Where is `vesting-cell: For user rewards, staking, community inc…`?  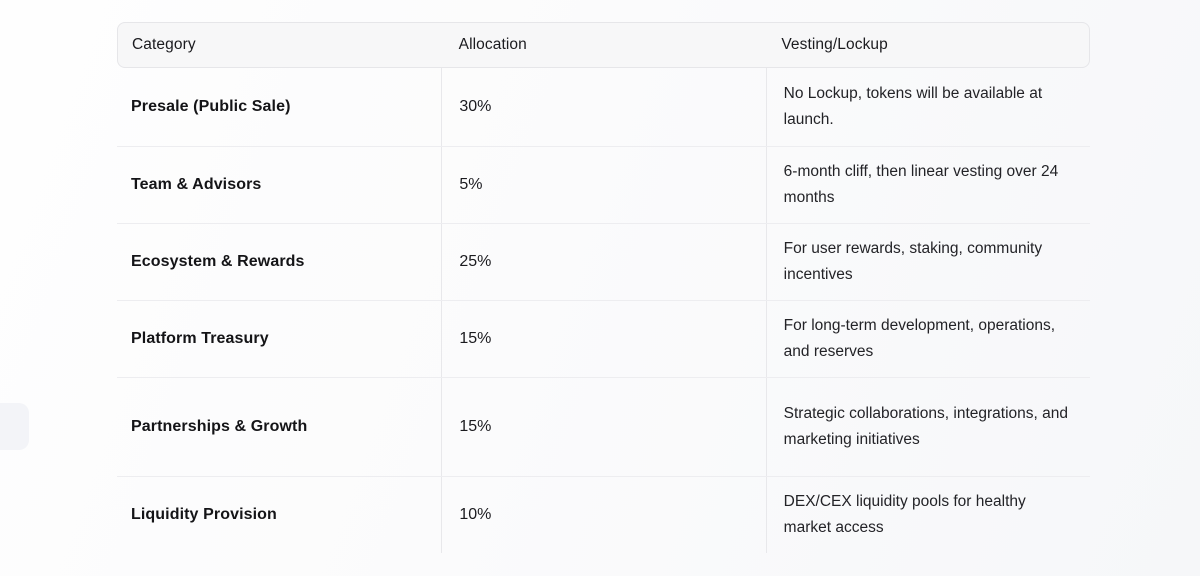 vesting-cell: For user rewards, staking, community inc… is located at coordinates (927, 262).